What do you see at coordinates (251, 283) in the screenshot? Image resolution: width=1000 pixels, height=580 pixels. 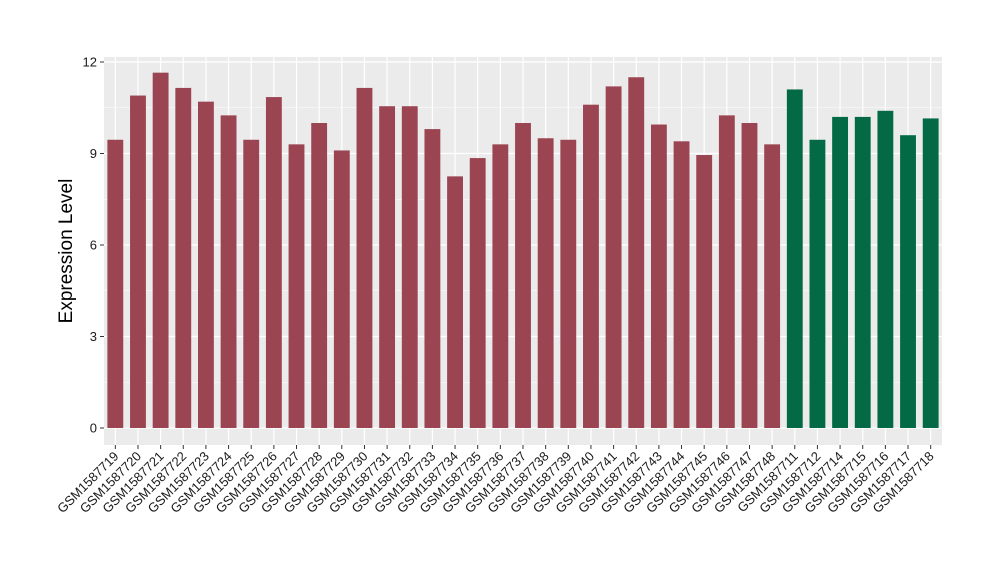 I see `bar-GSM1587725` at bounding box center [251, 283].